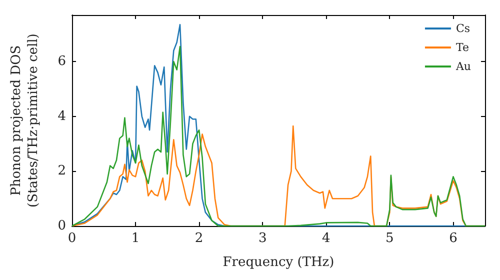 The image size is (500, 280). Describe the element at coordinates (463, 66) in the screenshot. I see `legend-label: Au` at that location.